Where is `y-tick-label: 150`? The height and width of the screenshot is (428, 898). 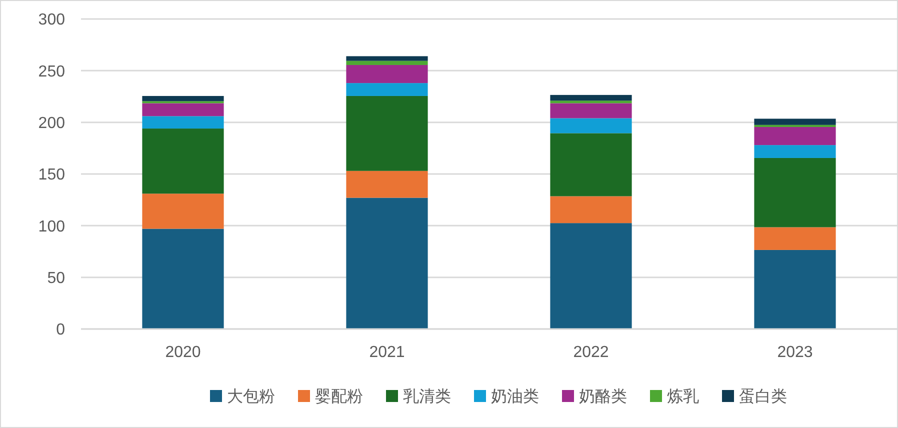
y-tick-label: 150 is located at coordinates (52, 175).